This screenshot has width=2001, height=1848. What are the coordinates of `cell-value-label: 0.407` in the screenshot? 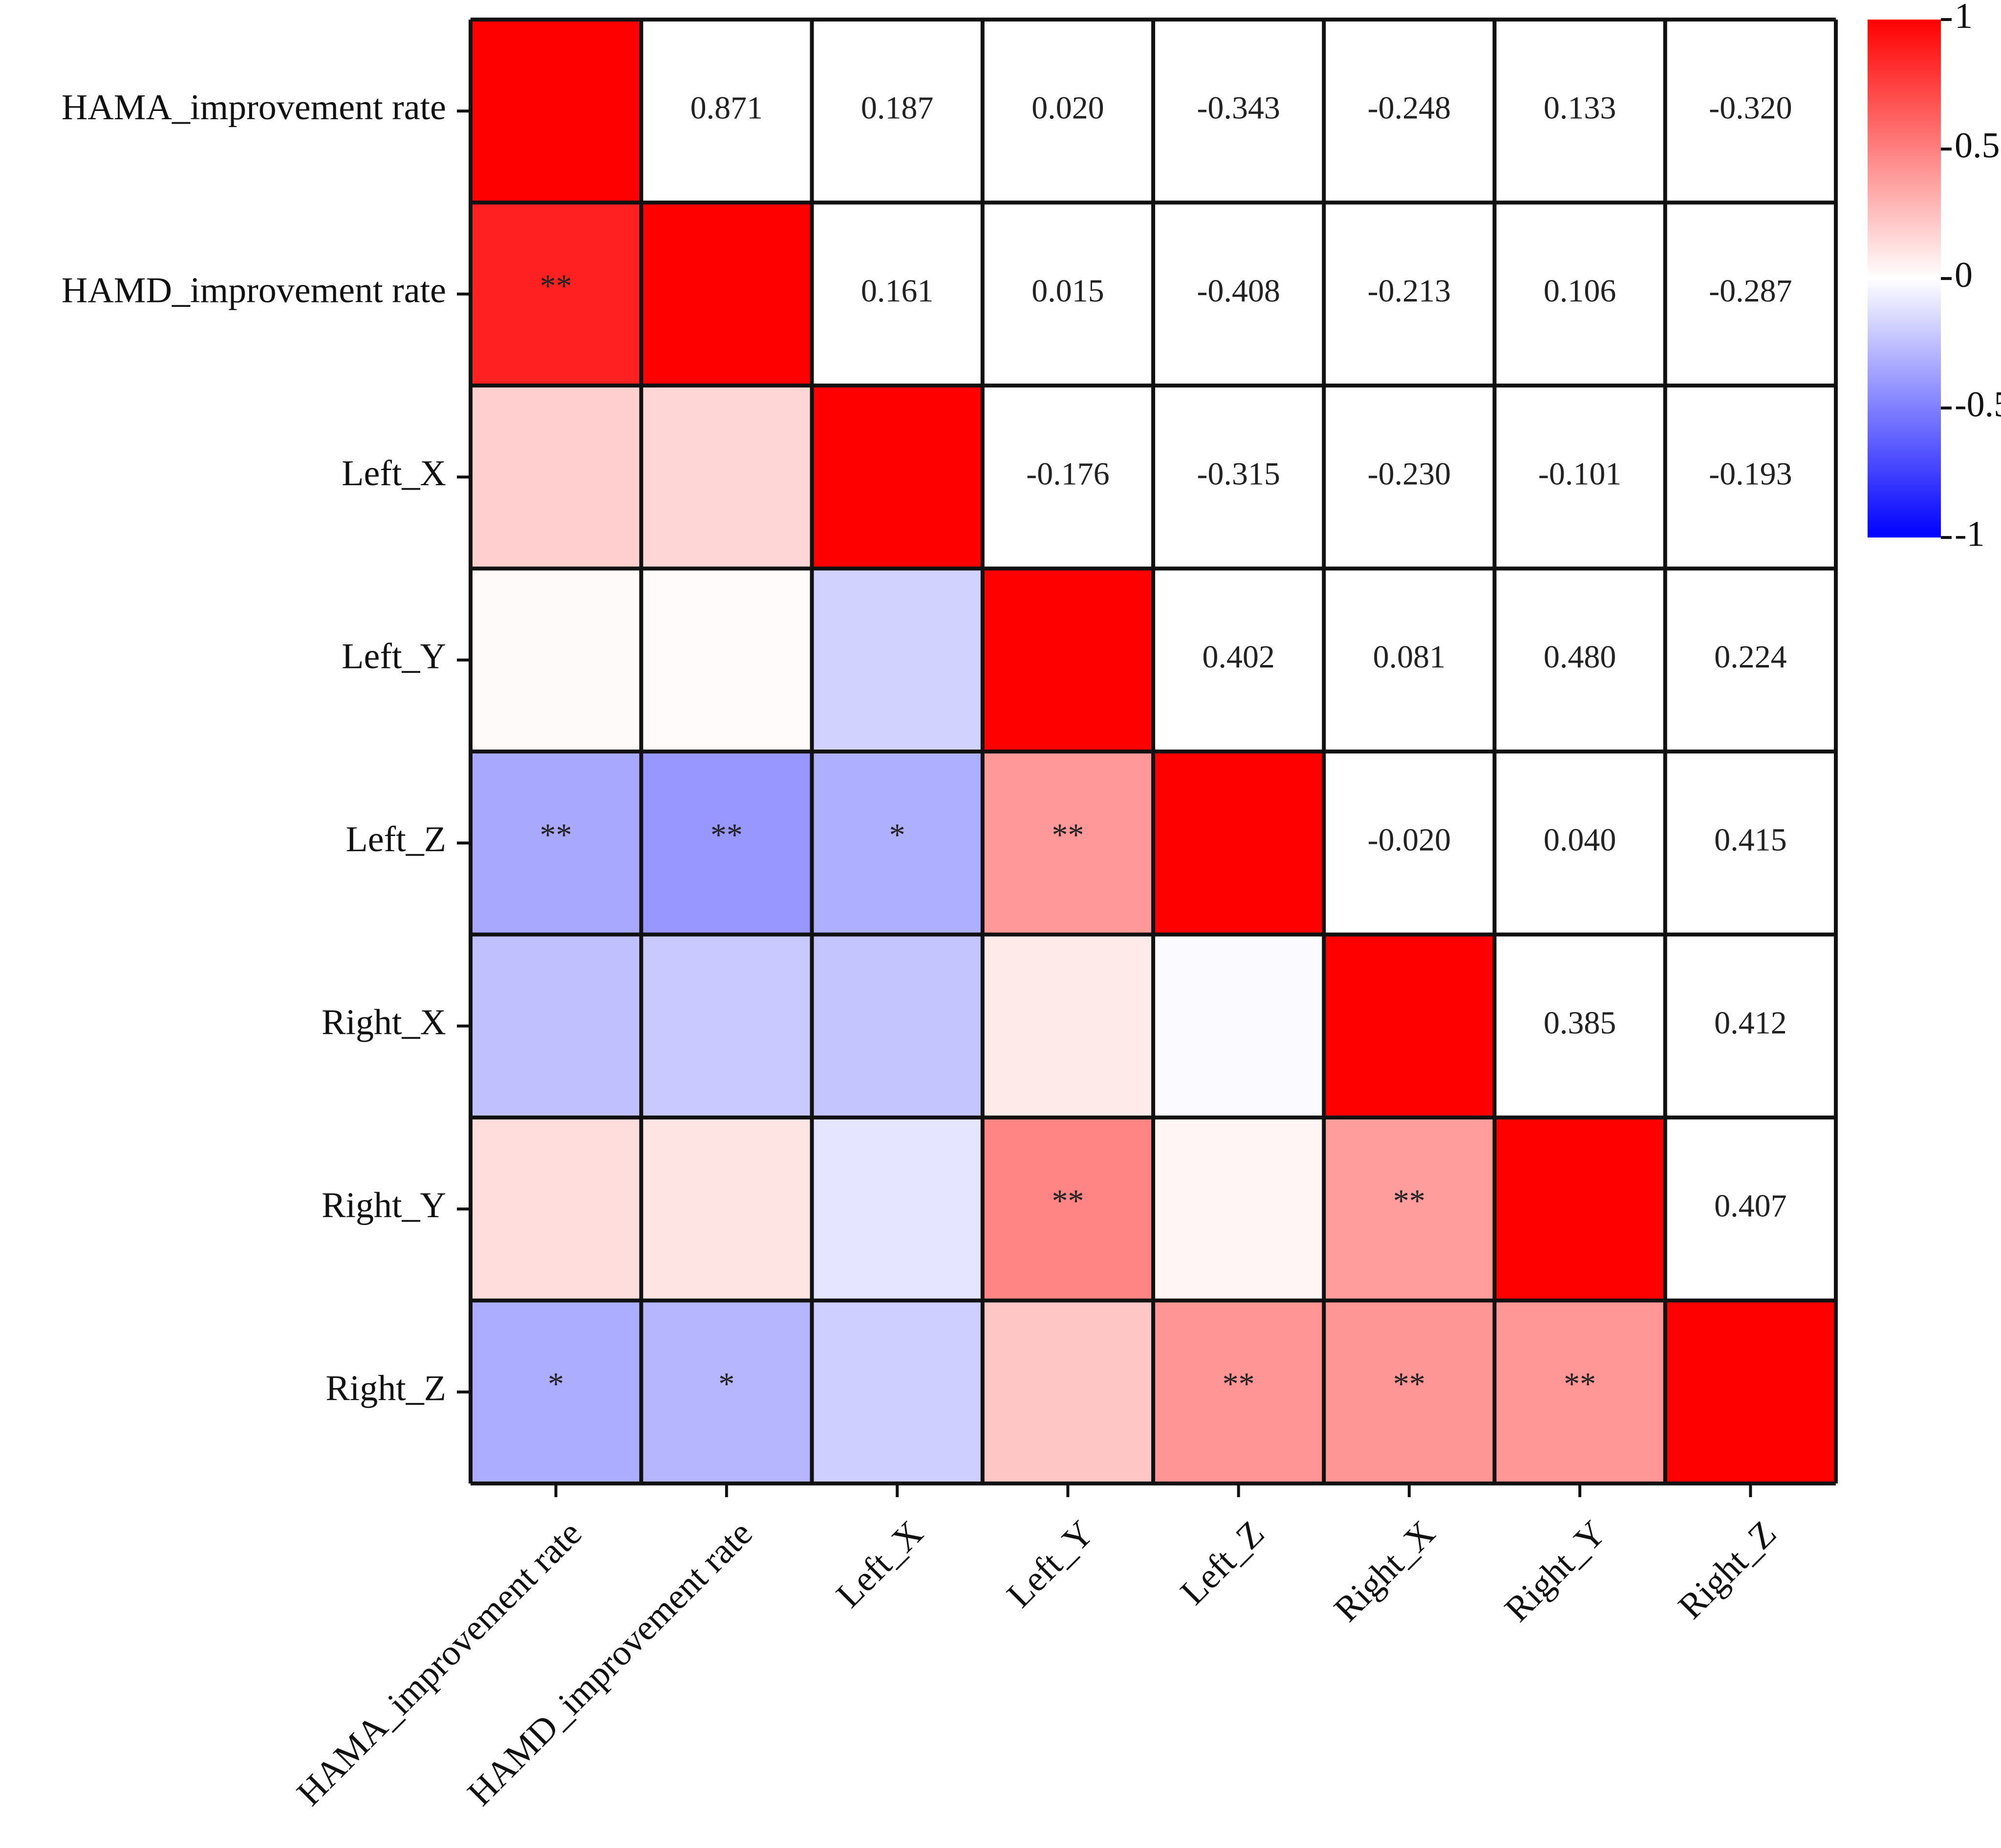 It's located at (1750, 1206).